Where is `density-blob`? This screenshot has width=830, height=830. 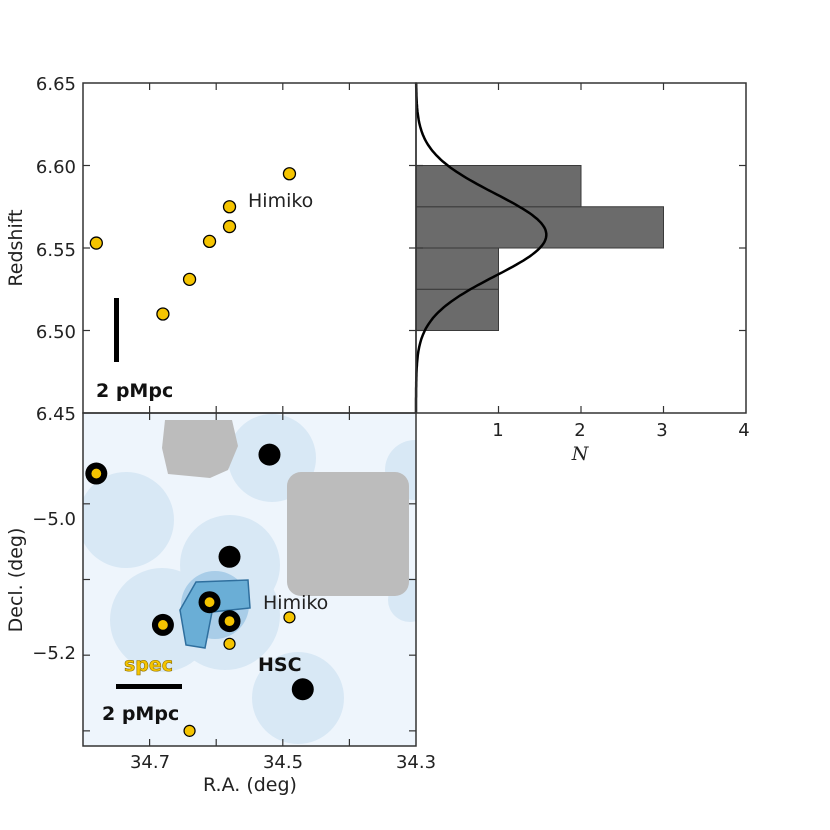 density-blob is located at coordinates (128, 520).